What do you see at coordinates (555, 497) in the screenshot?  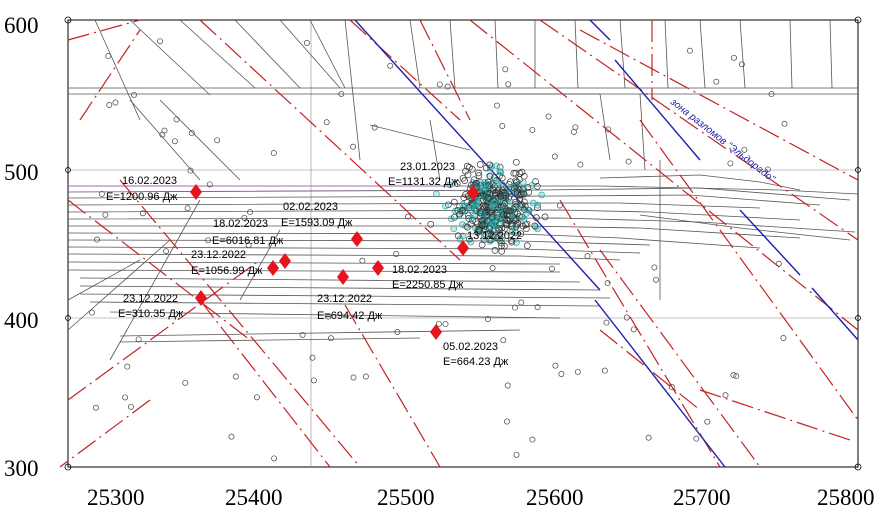 I see `x-tick-label: 25600` at bounding box center [555, 497].